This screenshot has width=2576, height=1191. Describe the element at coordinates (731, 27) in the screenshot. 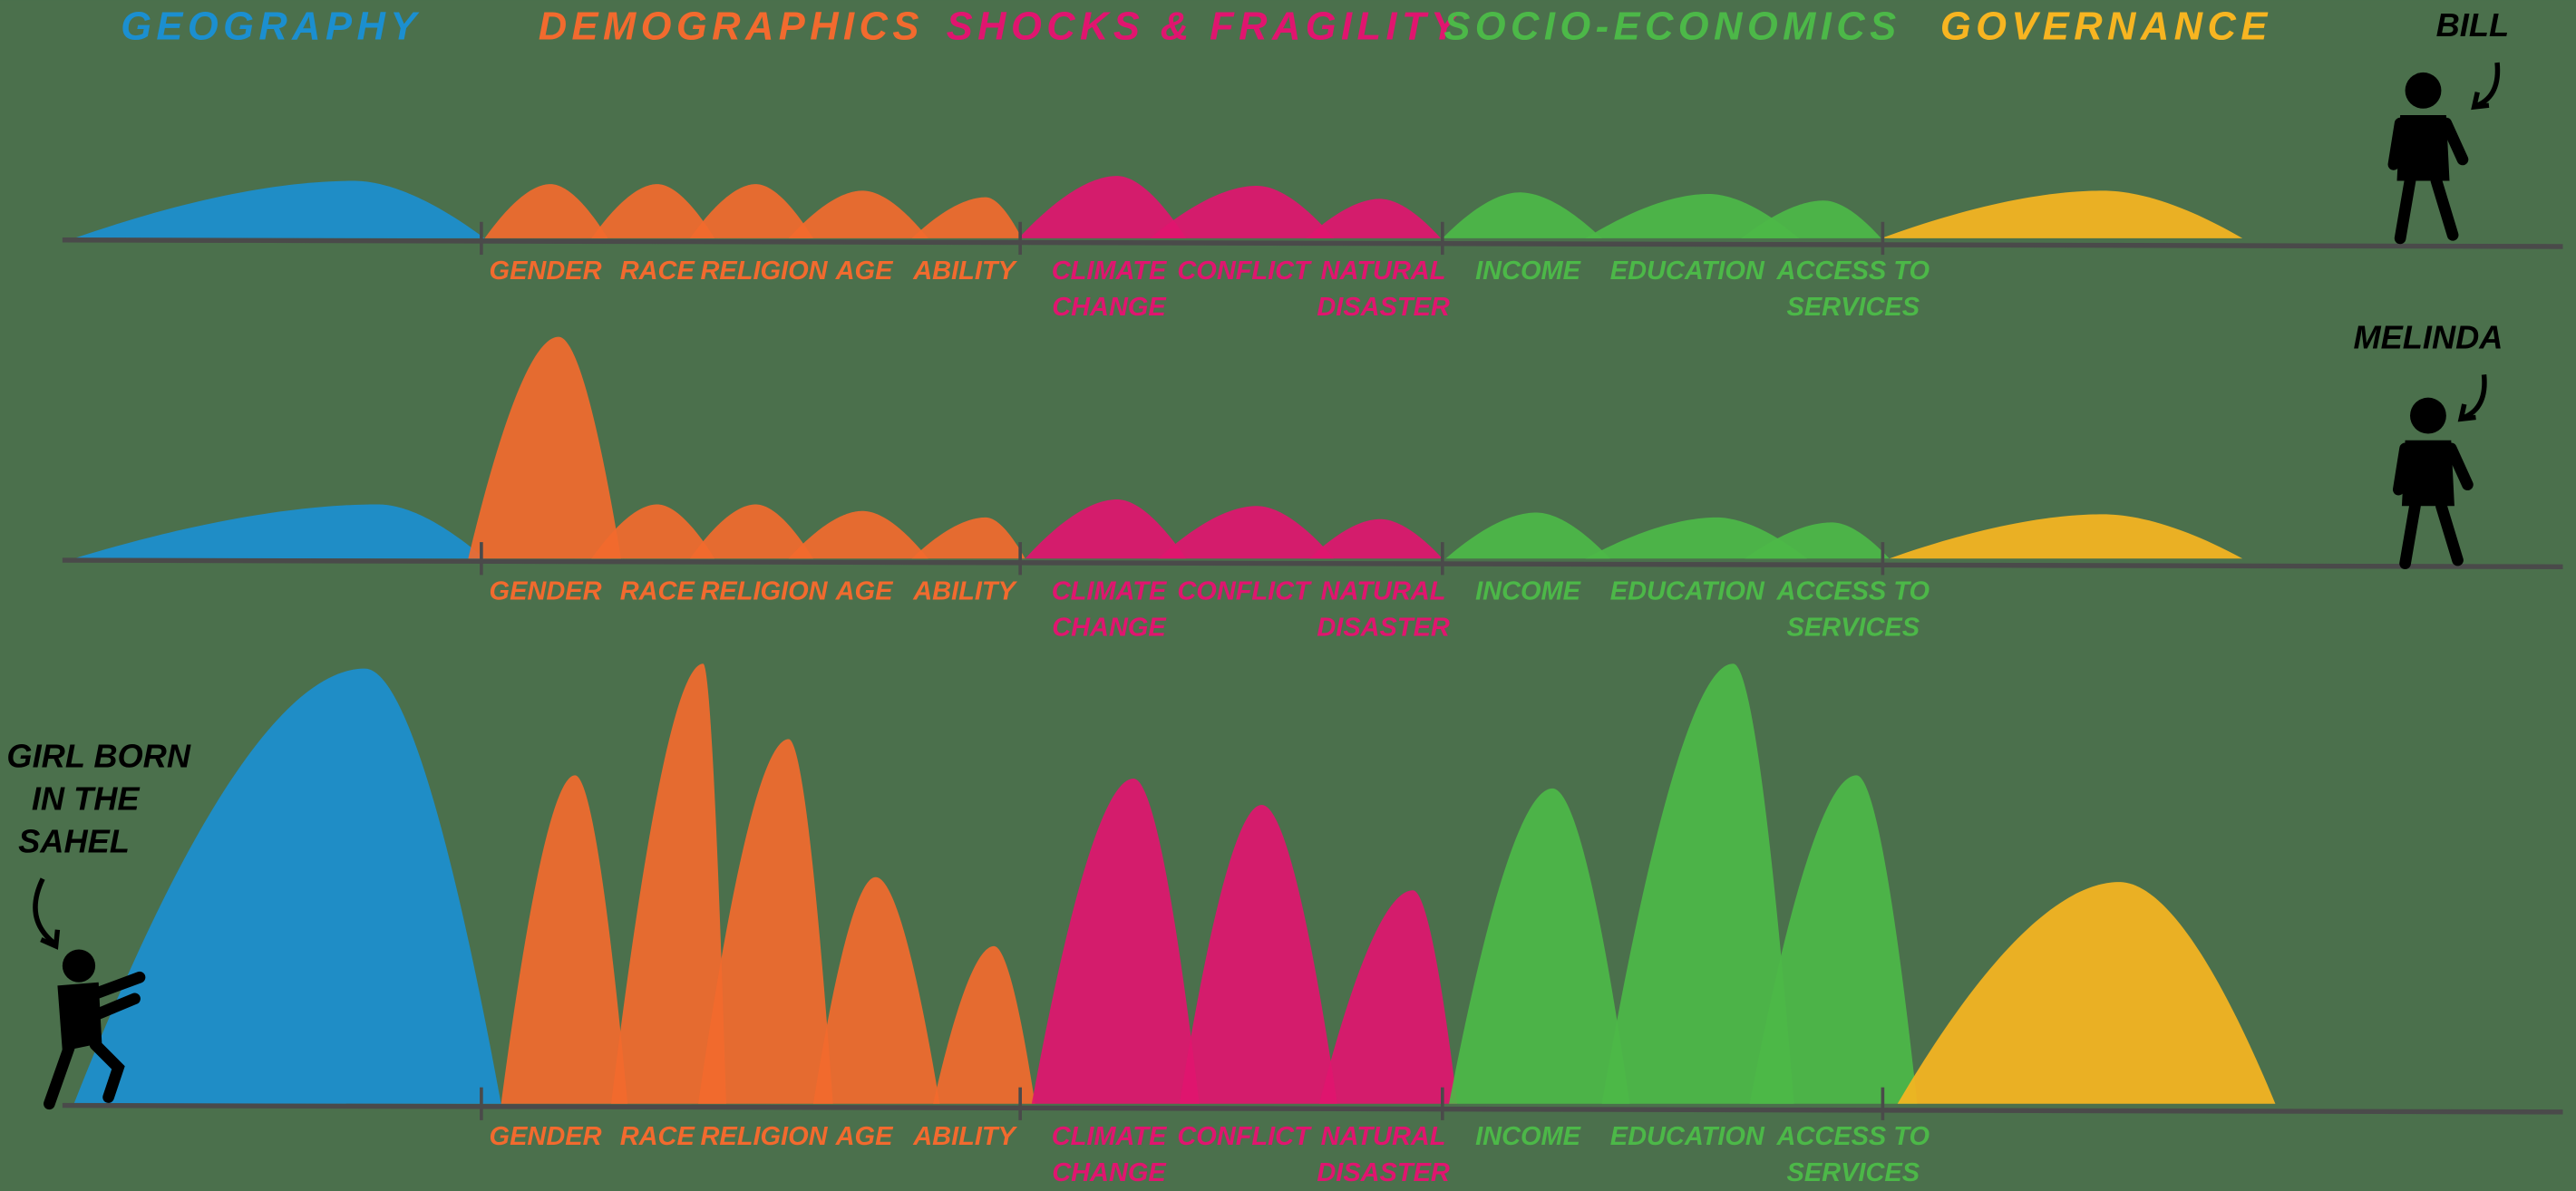

I see `category-header: DEMOGRAPHICS` at that location.